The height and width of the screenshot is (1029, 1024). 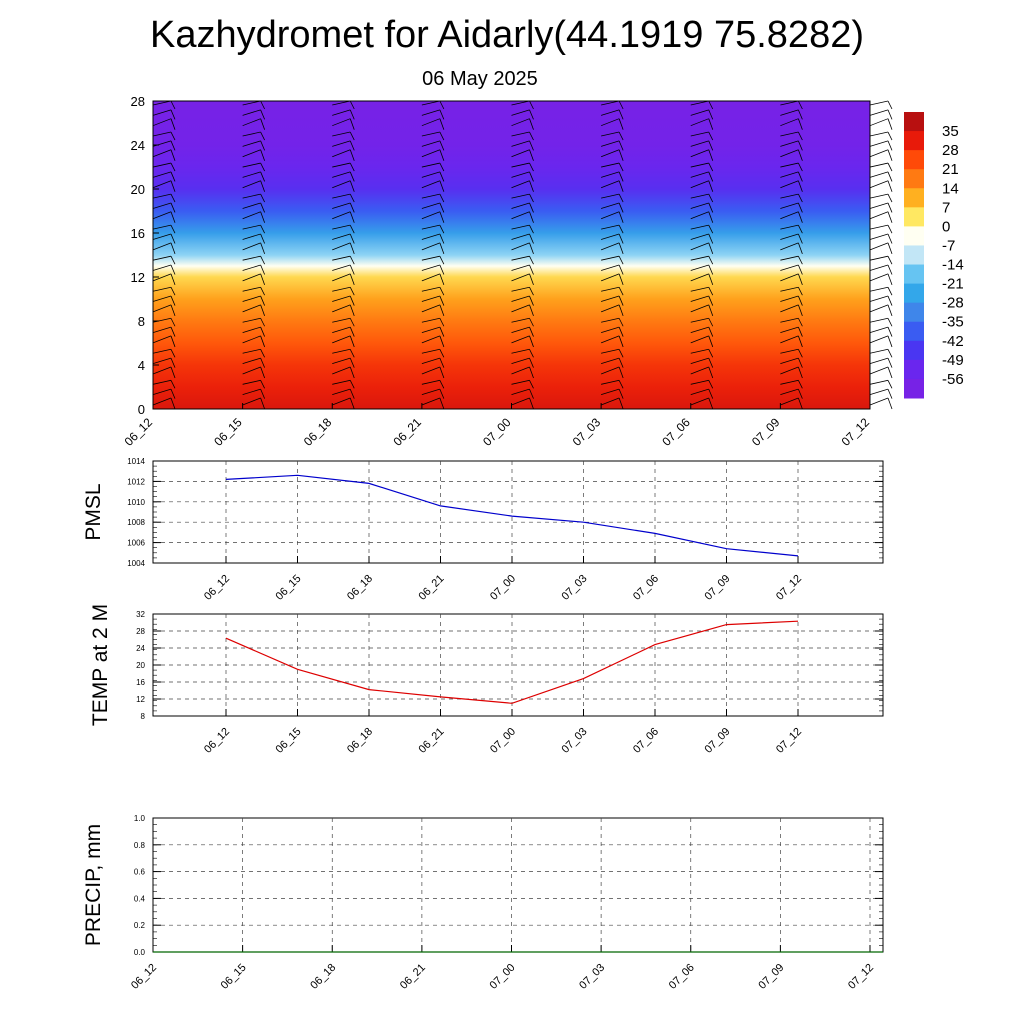 What do you see at coordinates (856, 432) in the screenshot?
I see `x-tick-label: 07_12` at bounding box center [856, 432].